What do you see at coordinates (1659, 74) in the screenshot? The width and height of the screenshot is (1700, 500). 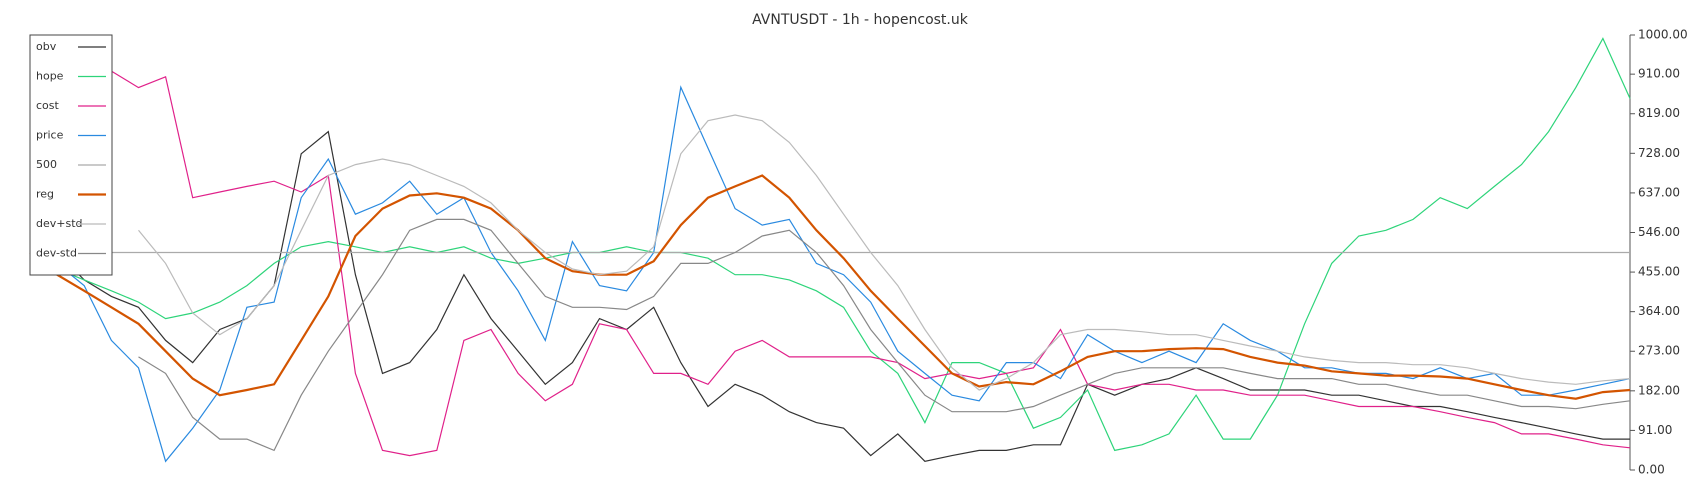 I see `y-tick-label: 910.00` at bounding box center [1659, 74].